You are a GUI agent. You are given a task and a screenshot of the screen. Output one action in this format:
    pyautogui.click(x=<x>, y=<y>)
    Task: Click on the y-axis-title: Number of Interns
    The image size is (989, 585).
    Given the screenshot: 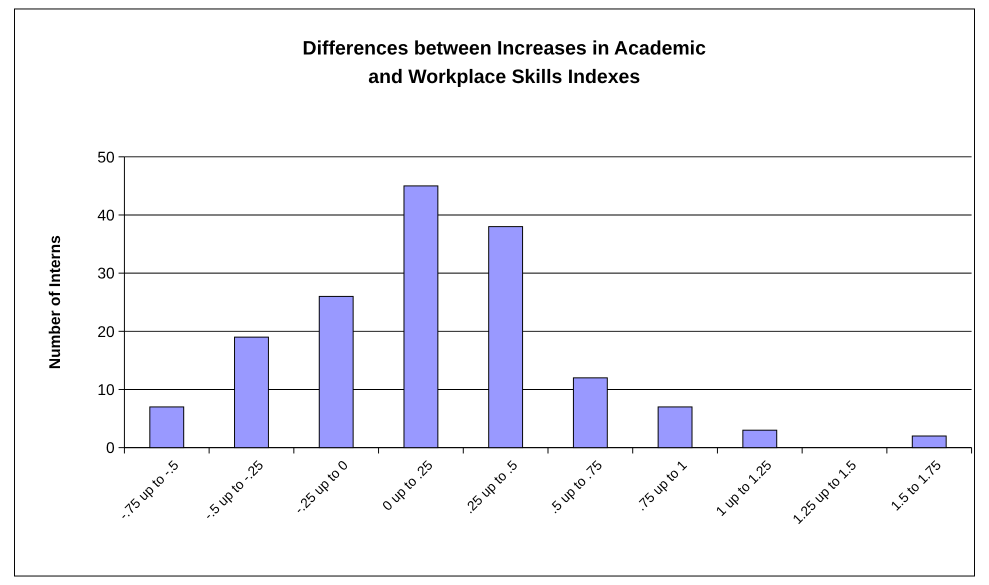 What is the action you would take?
    pyautogui.click(x=55, y=302)
    